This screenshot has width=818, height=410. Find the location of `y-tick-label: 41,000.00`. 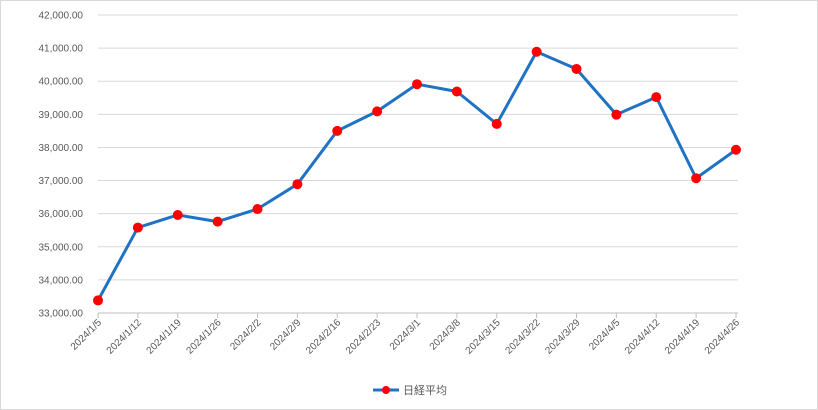

y-tick-label: 41,000.00 is located at coordinates (61, 49).